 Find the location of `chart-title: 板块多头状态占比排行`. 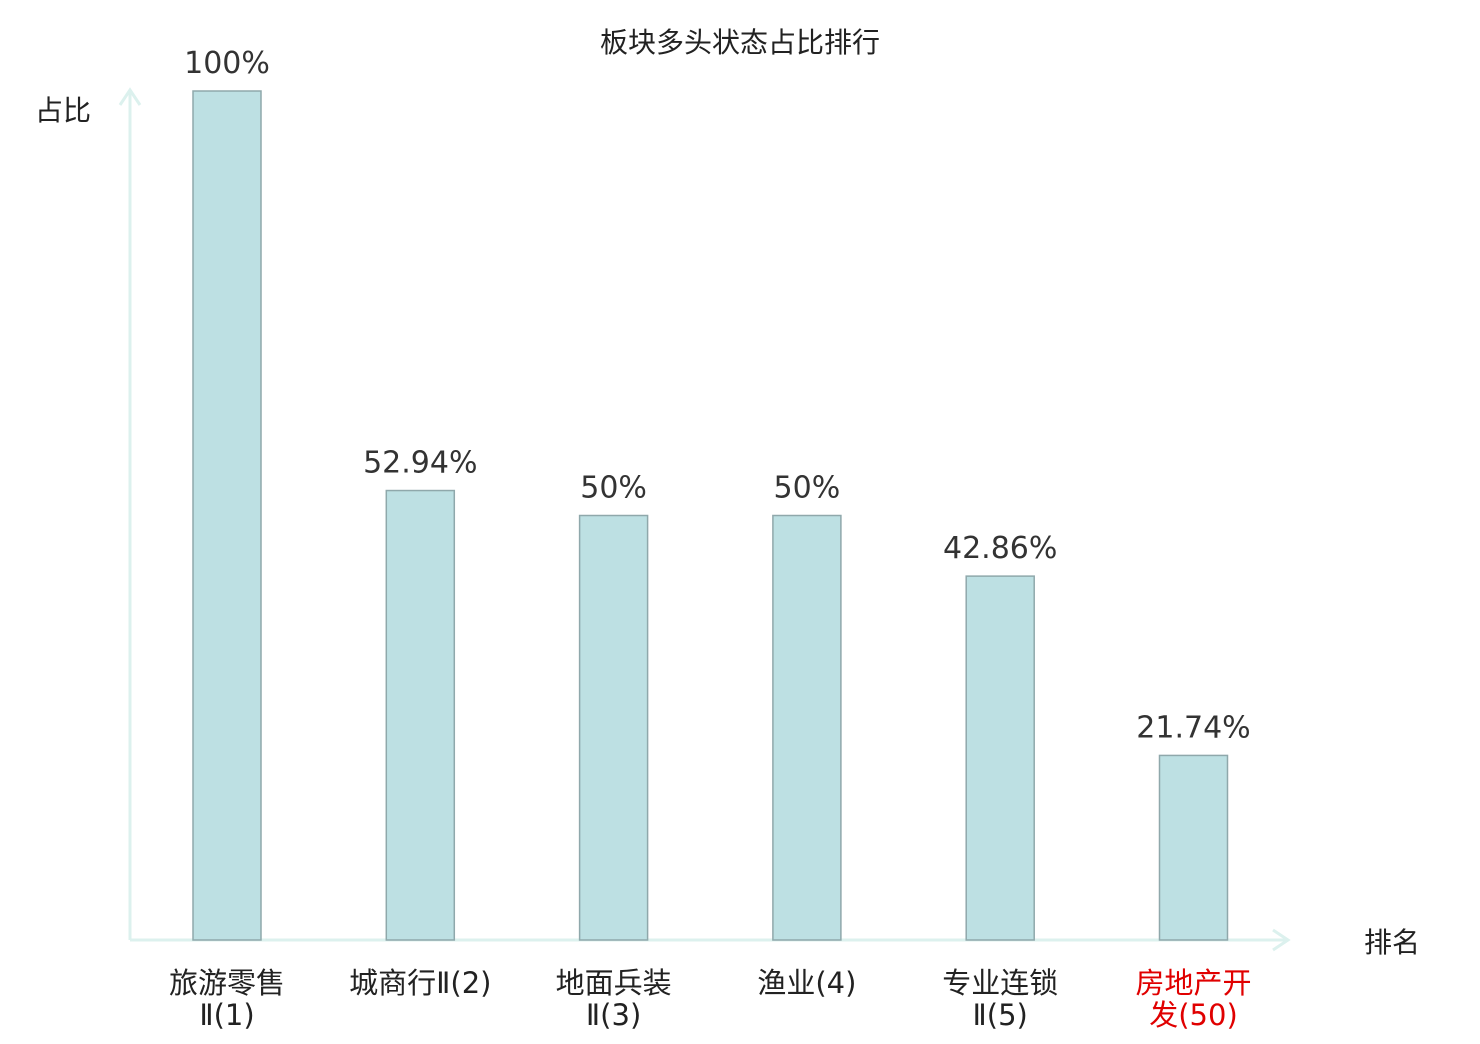

chart-title: 板块多头状态占比排行 is located at coordinates (740, 42).